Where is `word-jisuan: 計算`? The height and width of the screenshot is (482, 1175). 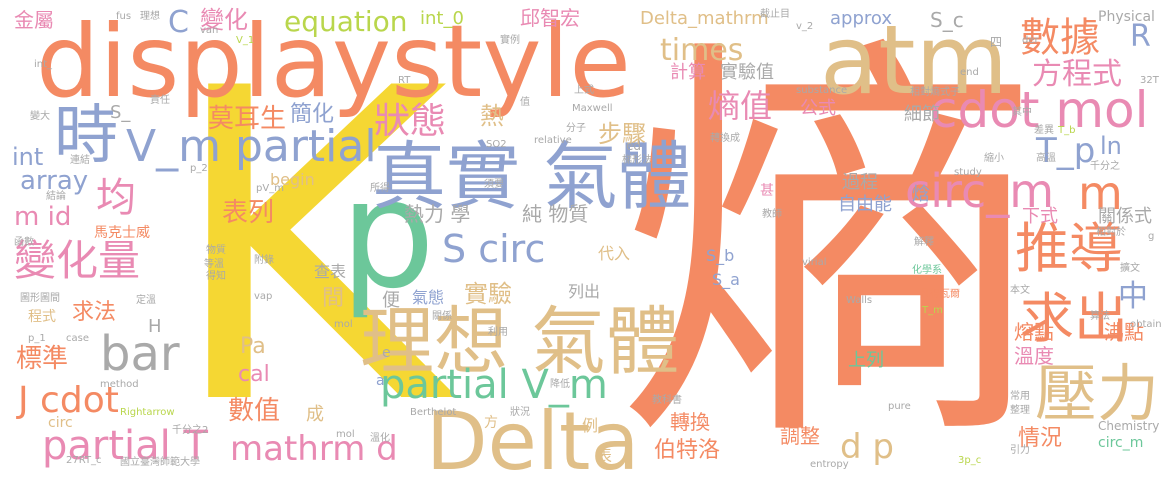
word-jisuan: 計算 is located at coordinates (688, 72).